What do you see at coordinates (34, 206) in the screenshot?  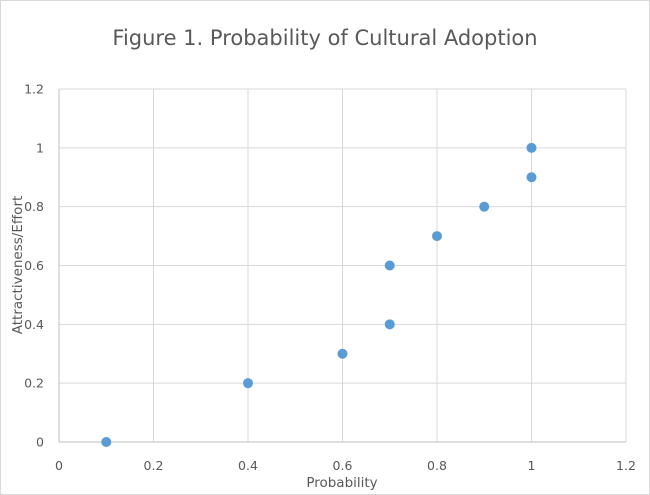 I see `y-tick-label: 0.8` at bounding box center [34, 206].